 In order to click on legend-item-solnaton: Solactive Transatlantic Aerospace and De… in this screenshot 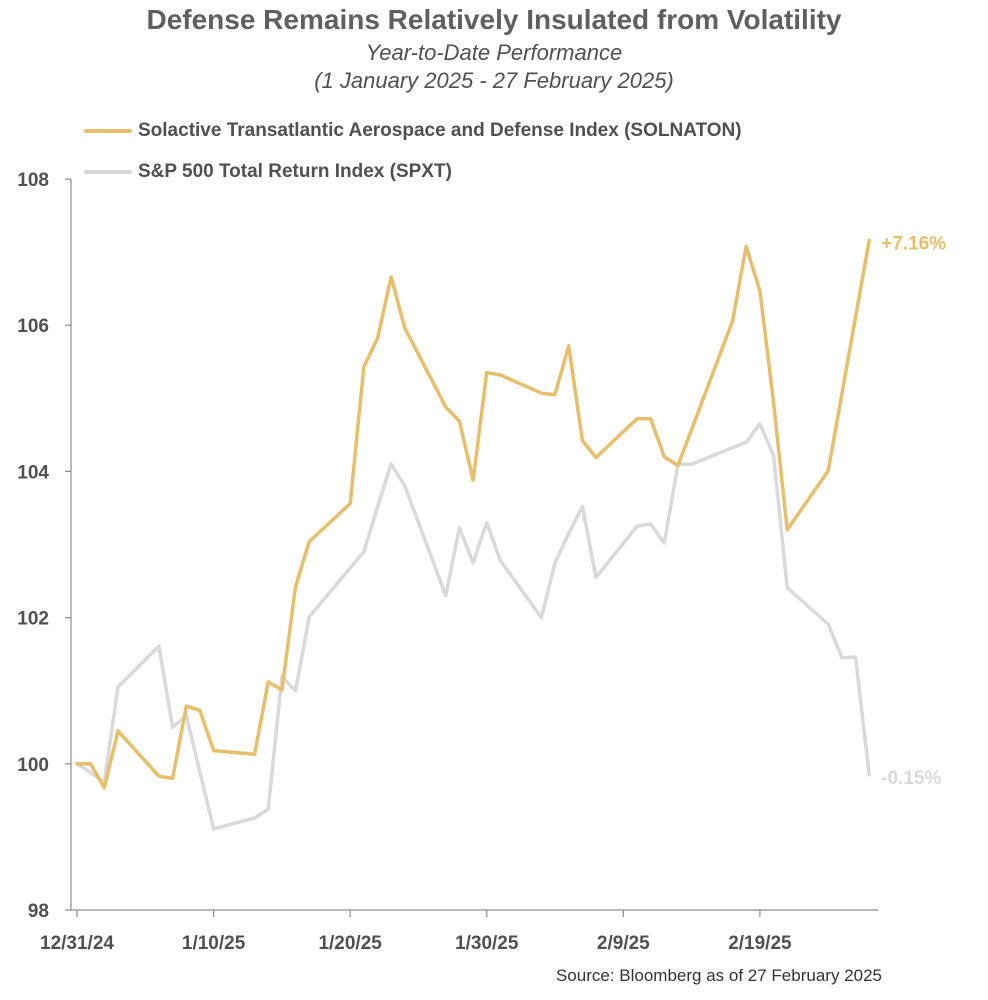, I will do `click(413, 131)`.